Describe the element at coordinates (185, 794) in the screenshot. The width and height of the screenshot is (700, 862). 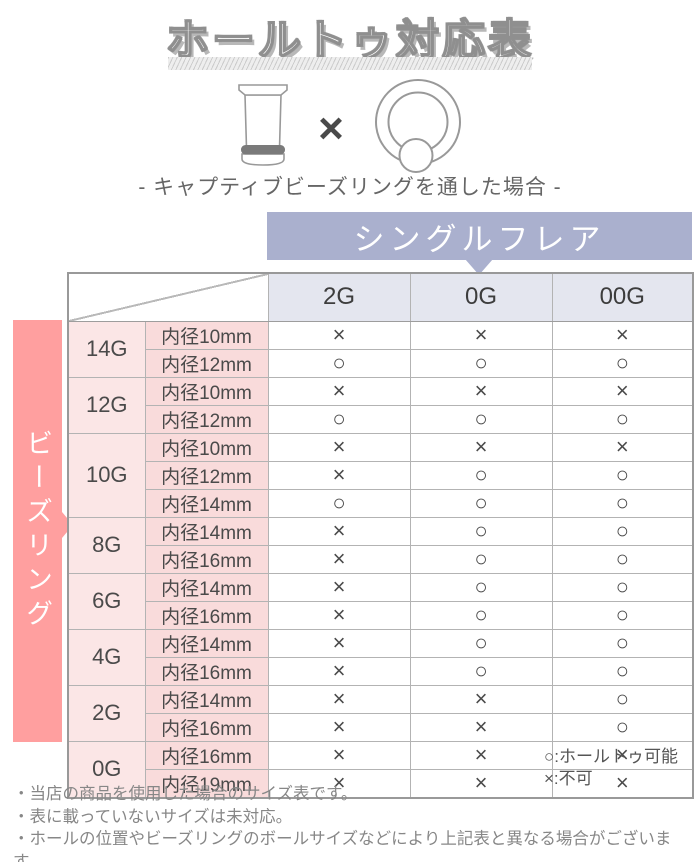
I see `note-line: ・当店の商品を使用した場合のサイズ表です。` at that location.